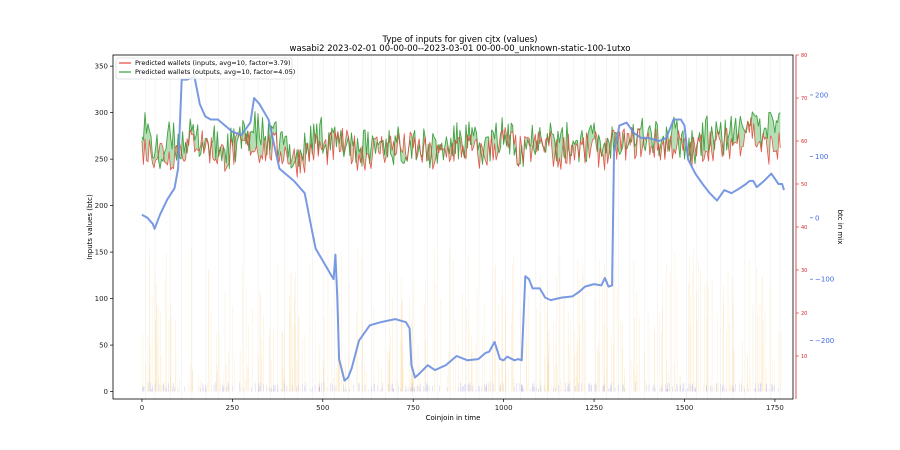 This screenshot has width=900, height=450. I want to click on red-axis-tick-label: 30, so click(804, 271).